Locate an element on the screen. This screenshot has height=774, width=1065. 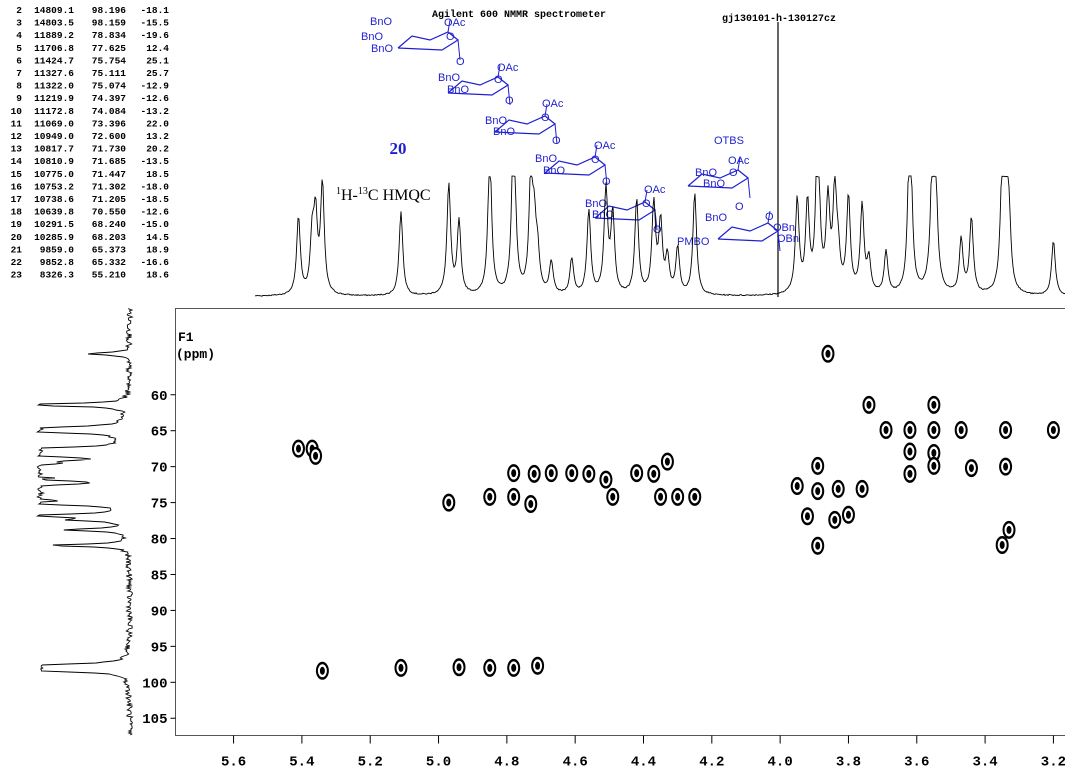
x-tick-label: 4.8 is located at coordinates (506, 763).